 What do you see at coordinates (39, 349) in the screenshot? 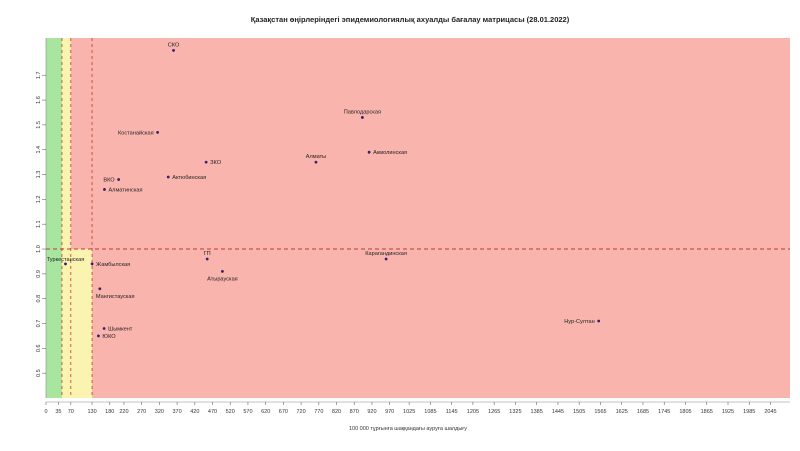
I see `y-tick-label: 0.6` at bounding box center [39, 349].